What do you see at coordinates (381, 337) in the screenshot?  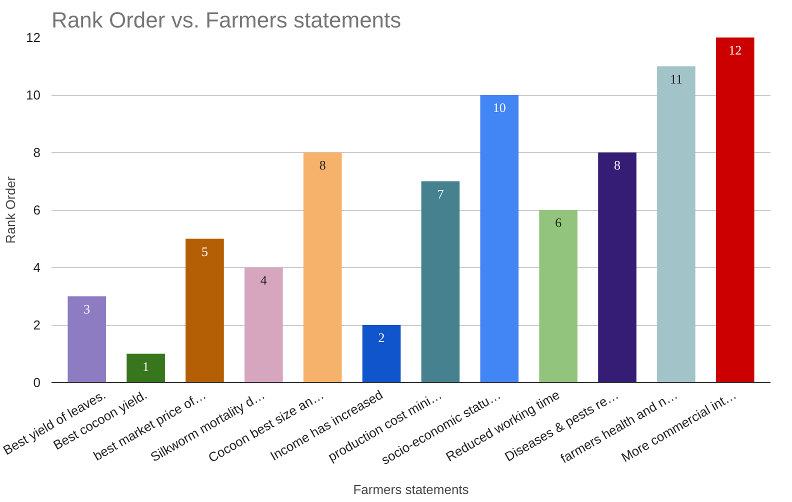 I see `data-label: 2` at bounding box center [381, 337].